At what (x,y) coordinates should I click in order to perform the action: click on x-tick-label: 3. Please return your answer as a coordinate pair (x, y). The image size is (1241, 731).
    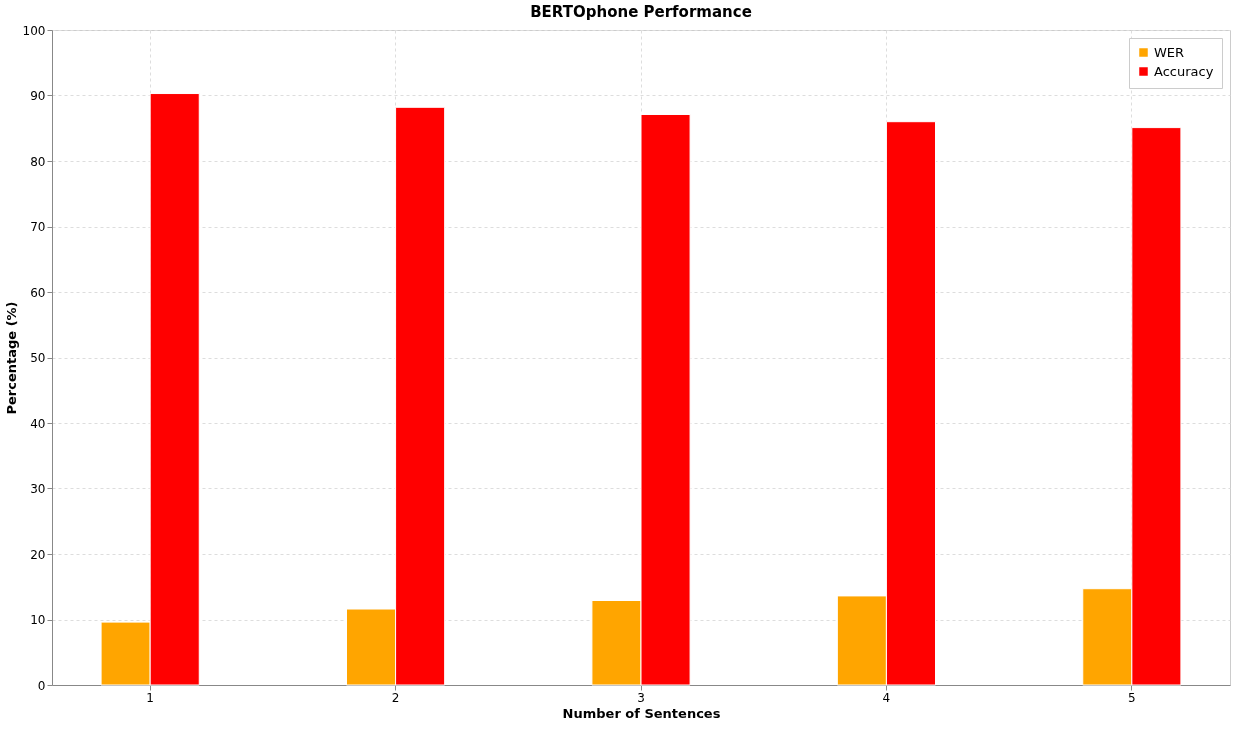
    Looking at the image, I should click on (641, 697).